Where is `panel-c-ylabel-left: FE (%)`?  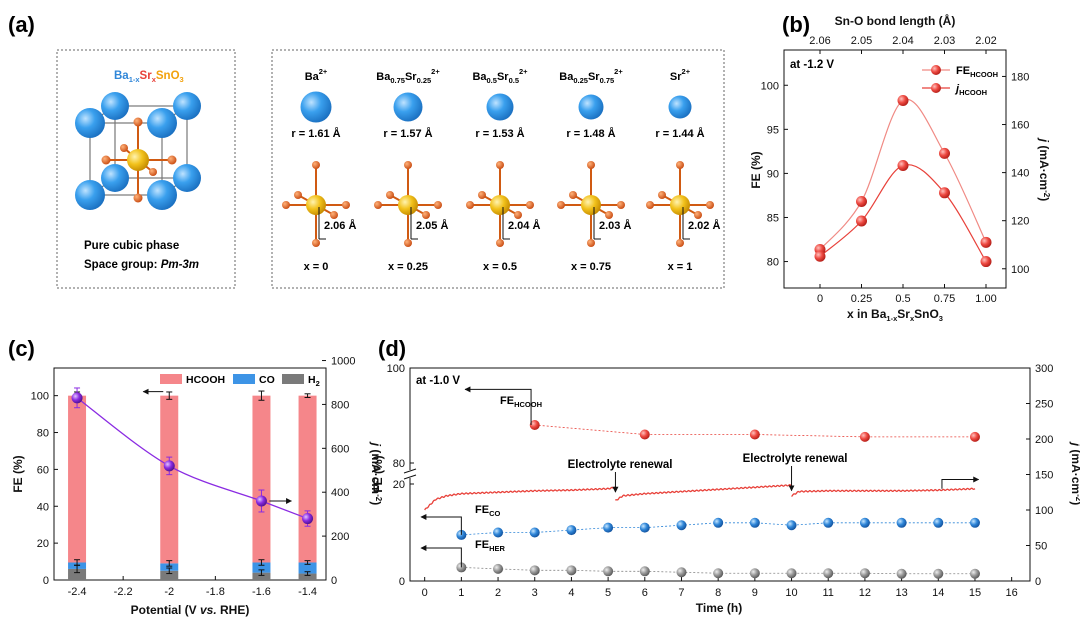 panel-c-ylabel-left: FE (%) is located at coordinates (18, 473).